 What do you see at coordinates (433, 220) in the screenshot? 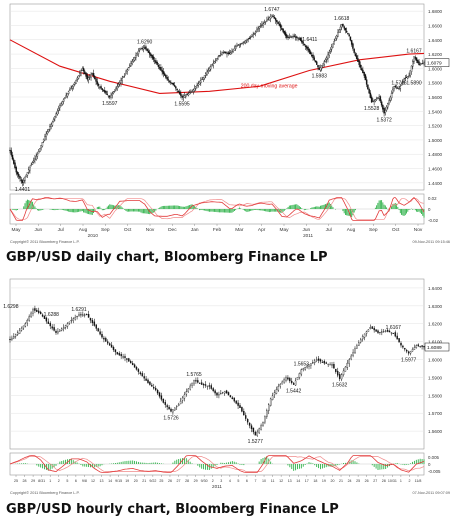
I see `osc-tick-label: -0.02` at bounding box center [433, 220].